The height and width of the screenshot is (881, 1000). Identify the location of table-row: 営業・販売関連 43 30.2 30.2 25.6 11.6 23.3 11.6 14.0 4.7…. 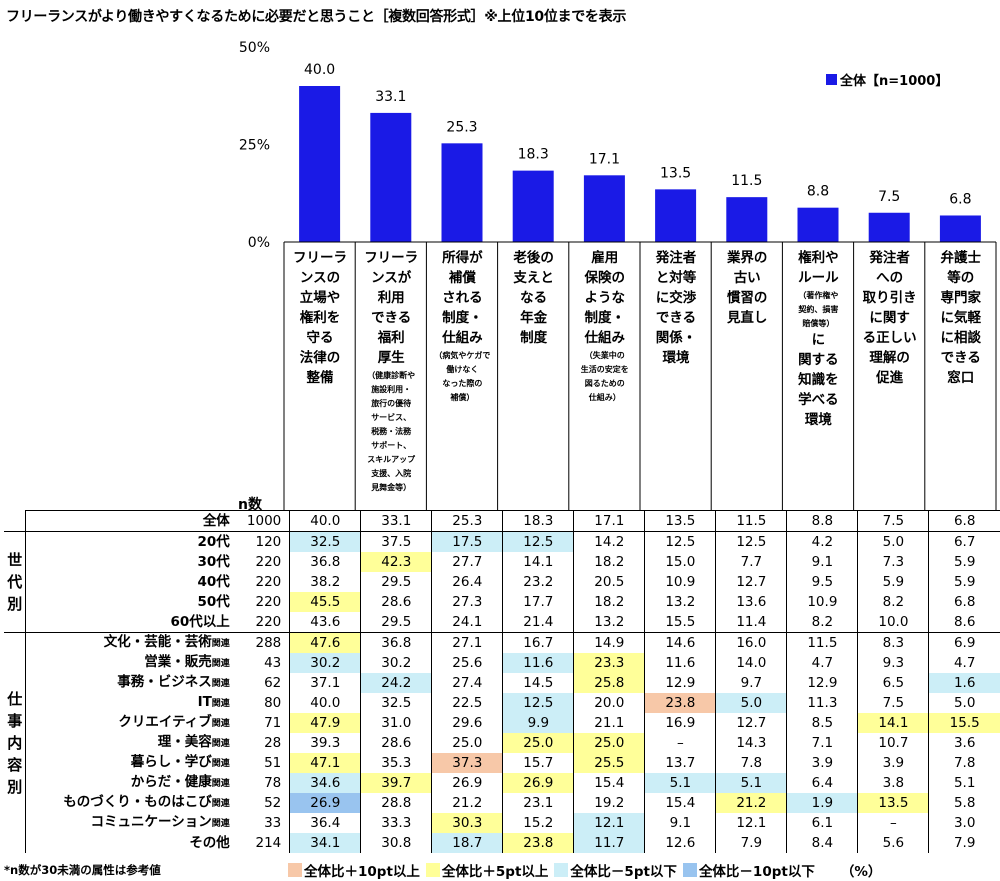
(502, 663).